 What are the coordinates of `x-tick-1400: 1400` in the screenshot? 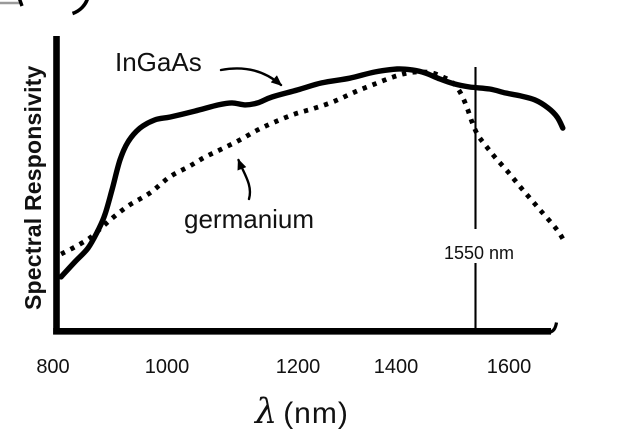 It's located at (396, 367).